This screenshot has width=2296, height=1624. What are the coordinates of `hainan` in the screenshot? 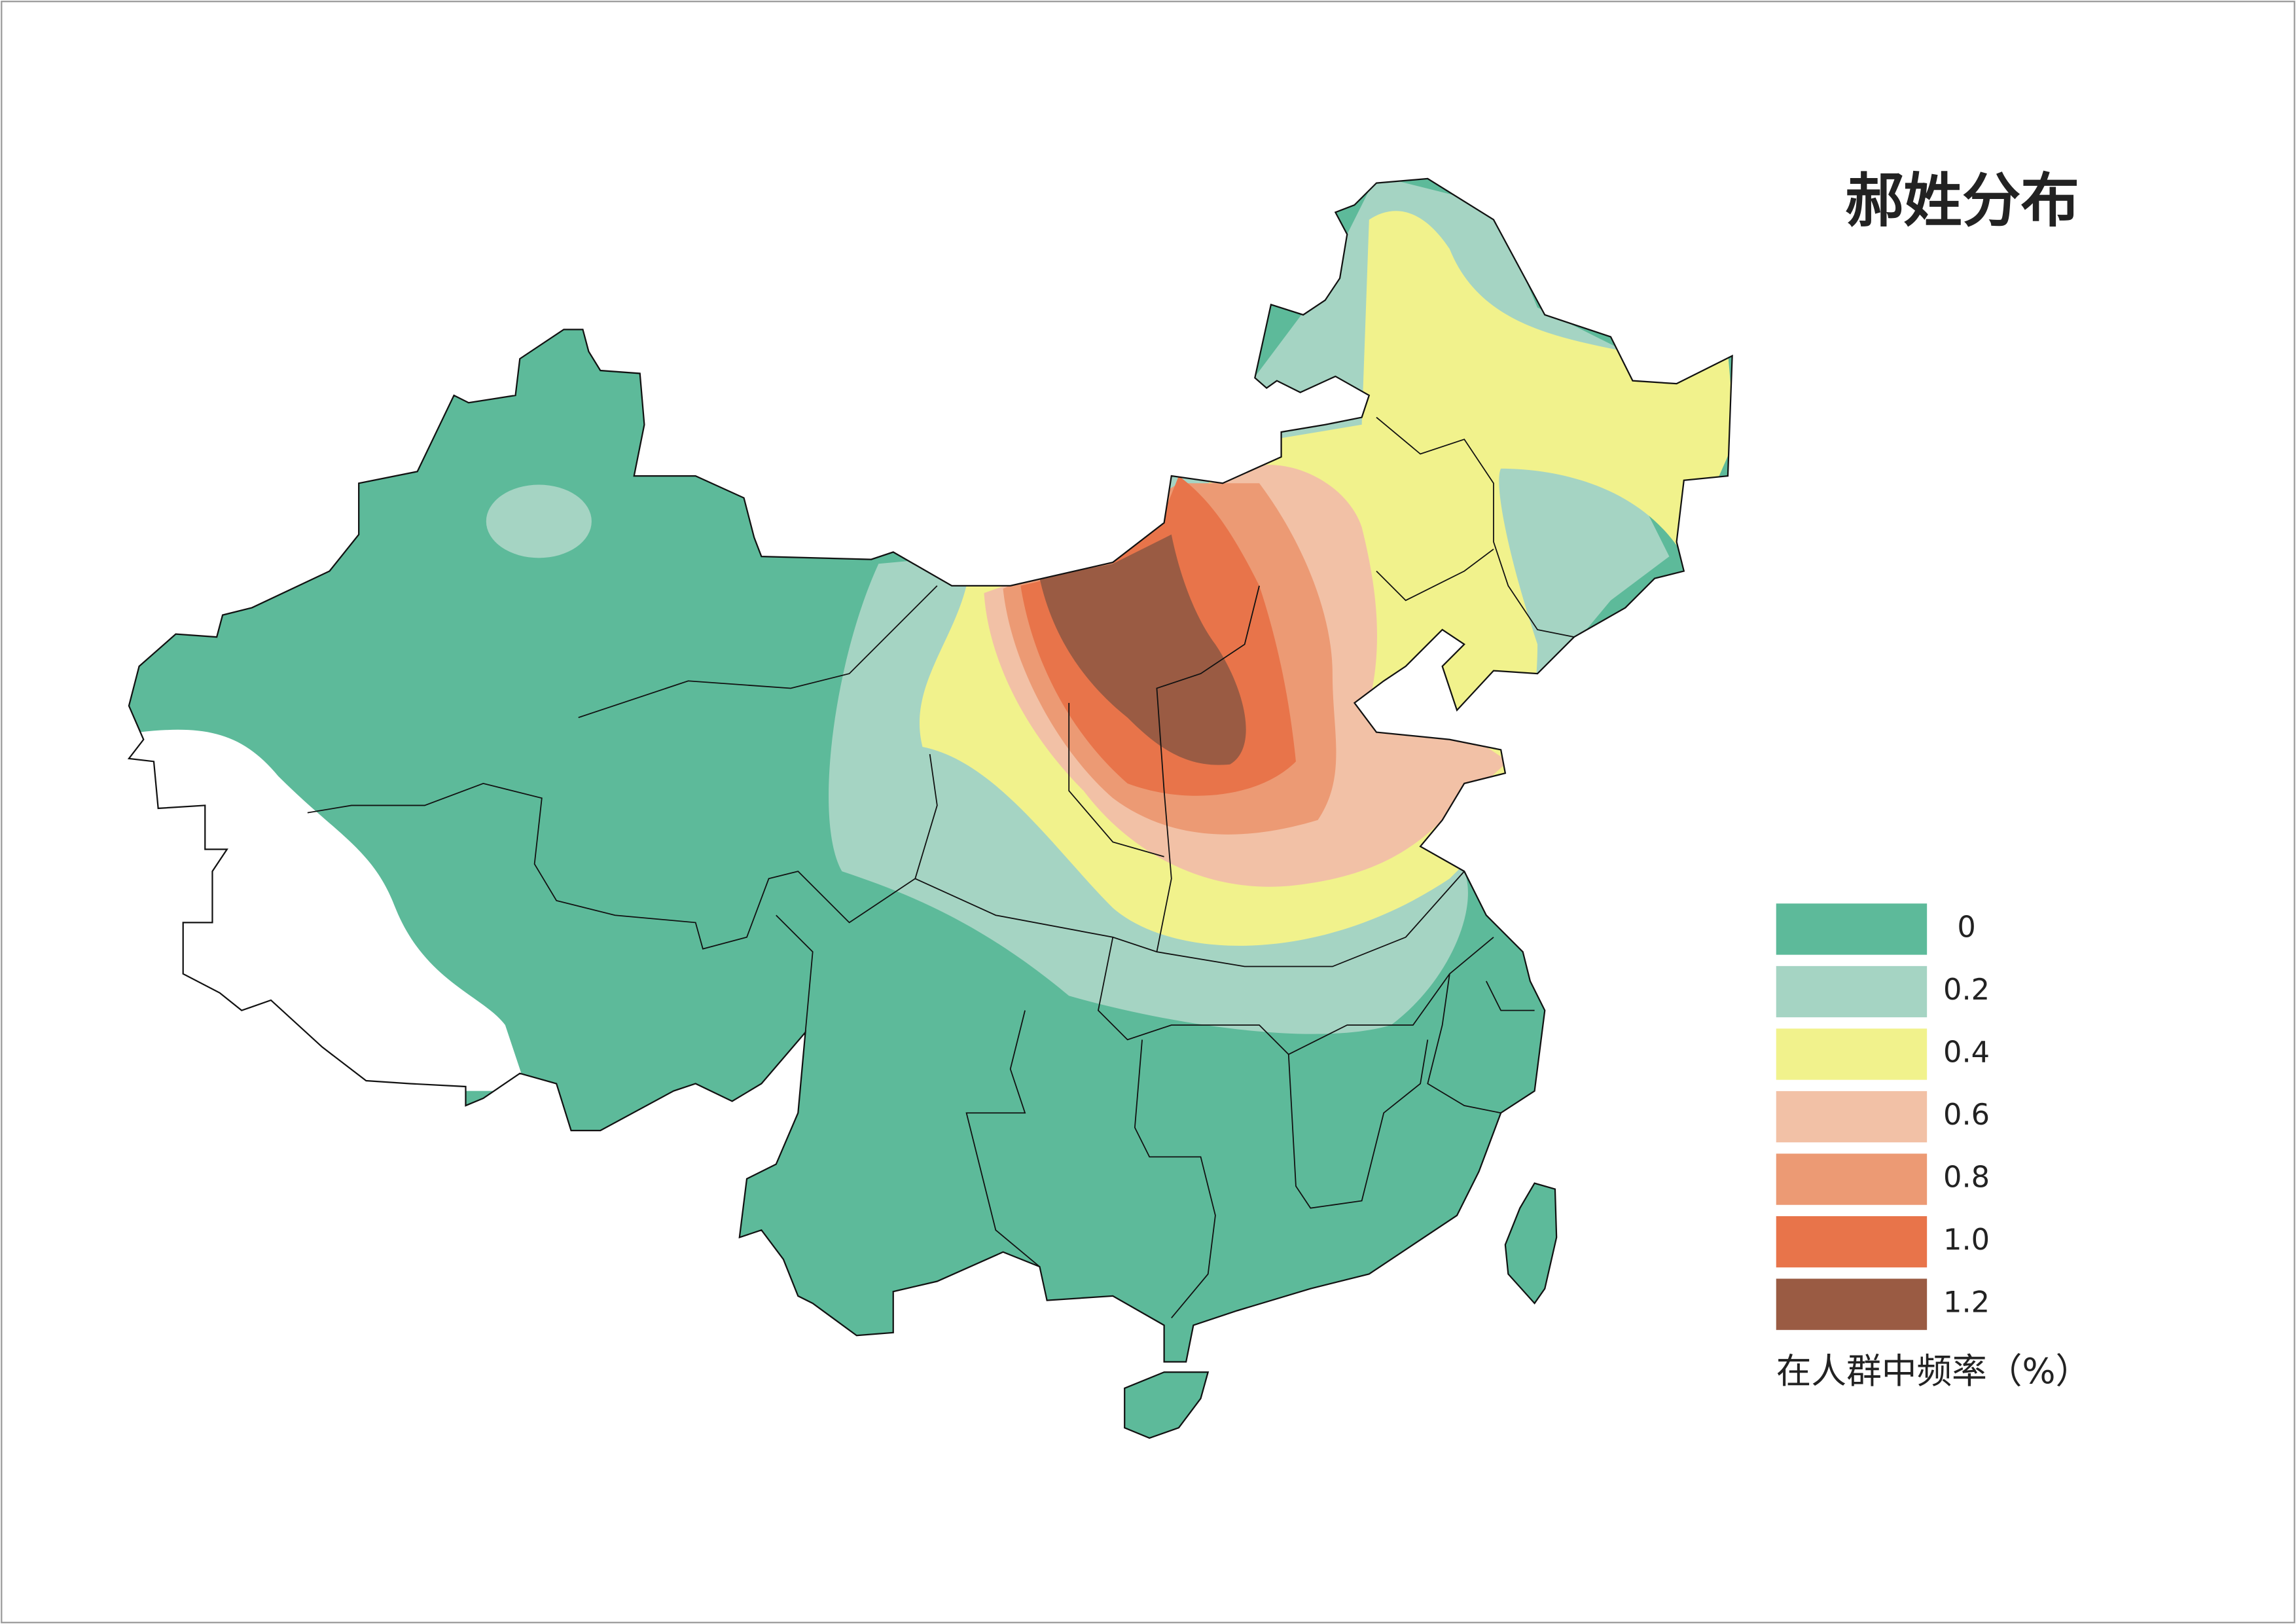 It's located at (1167, 1405).